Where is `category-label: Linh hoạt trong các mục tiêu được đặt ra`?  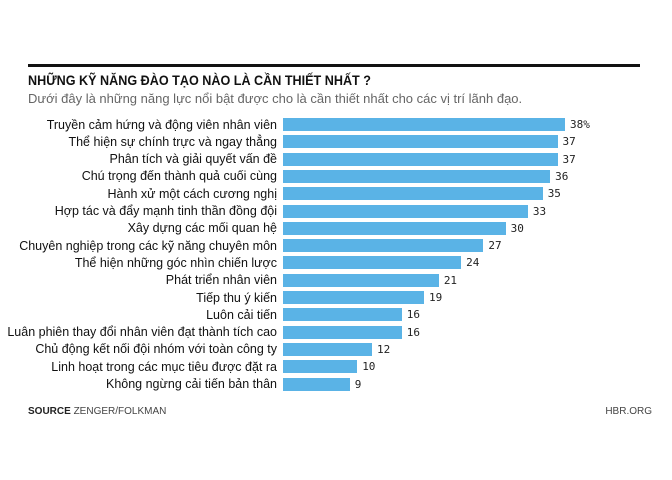
category-label: Linh hoạt trong các mục tiêu được đặt ra is located at coordinates (164, 366).